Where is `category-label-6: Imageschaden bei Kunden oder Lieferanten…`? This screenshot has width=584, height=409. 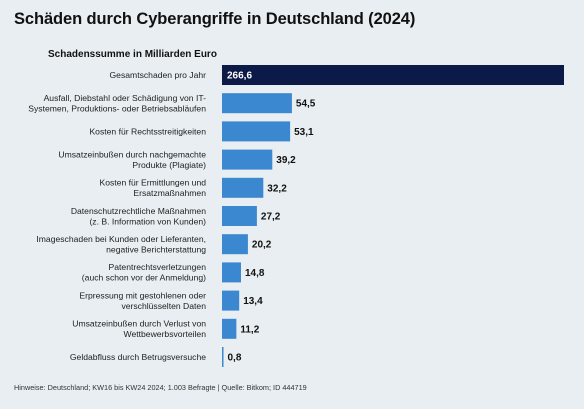
category-label-6: Imageschaden bei Kunden oder Lieferanten… is located at coordinates (121, 244).